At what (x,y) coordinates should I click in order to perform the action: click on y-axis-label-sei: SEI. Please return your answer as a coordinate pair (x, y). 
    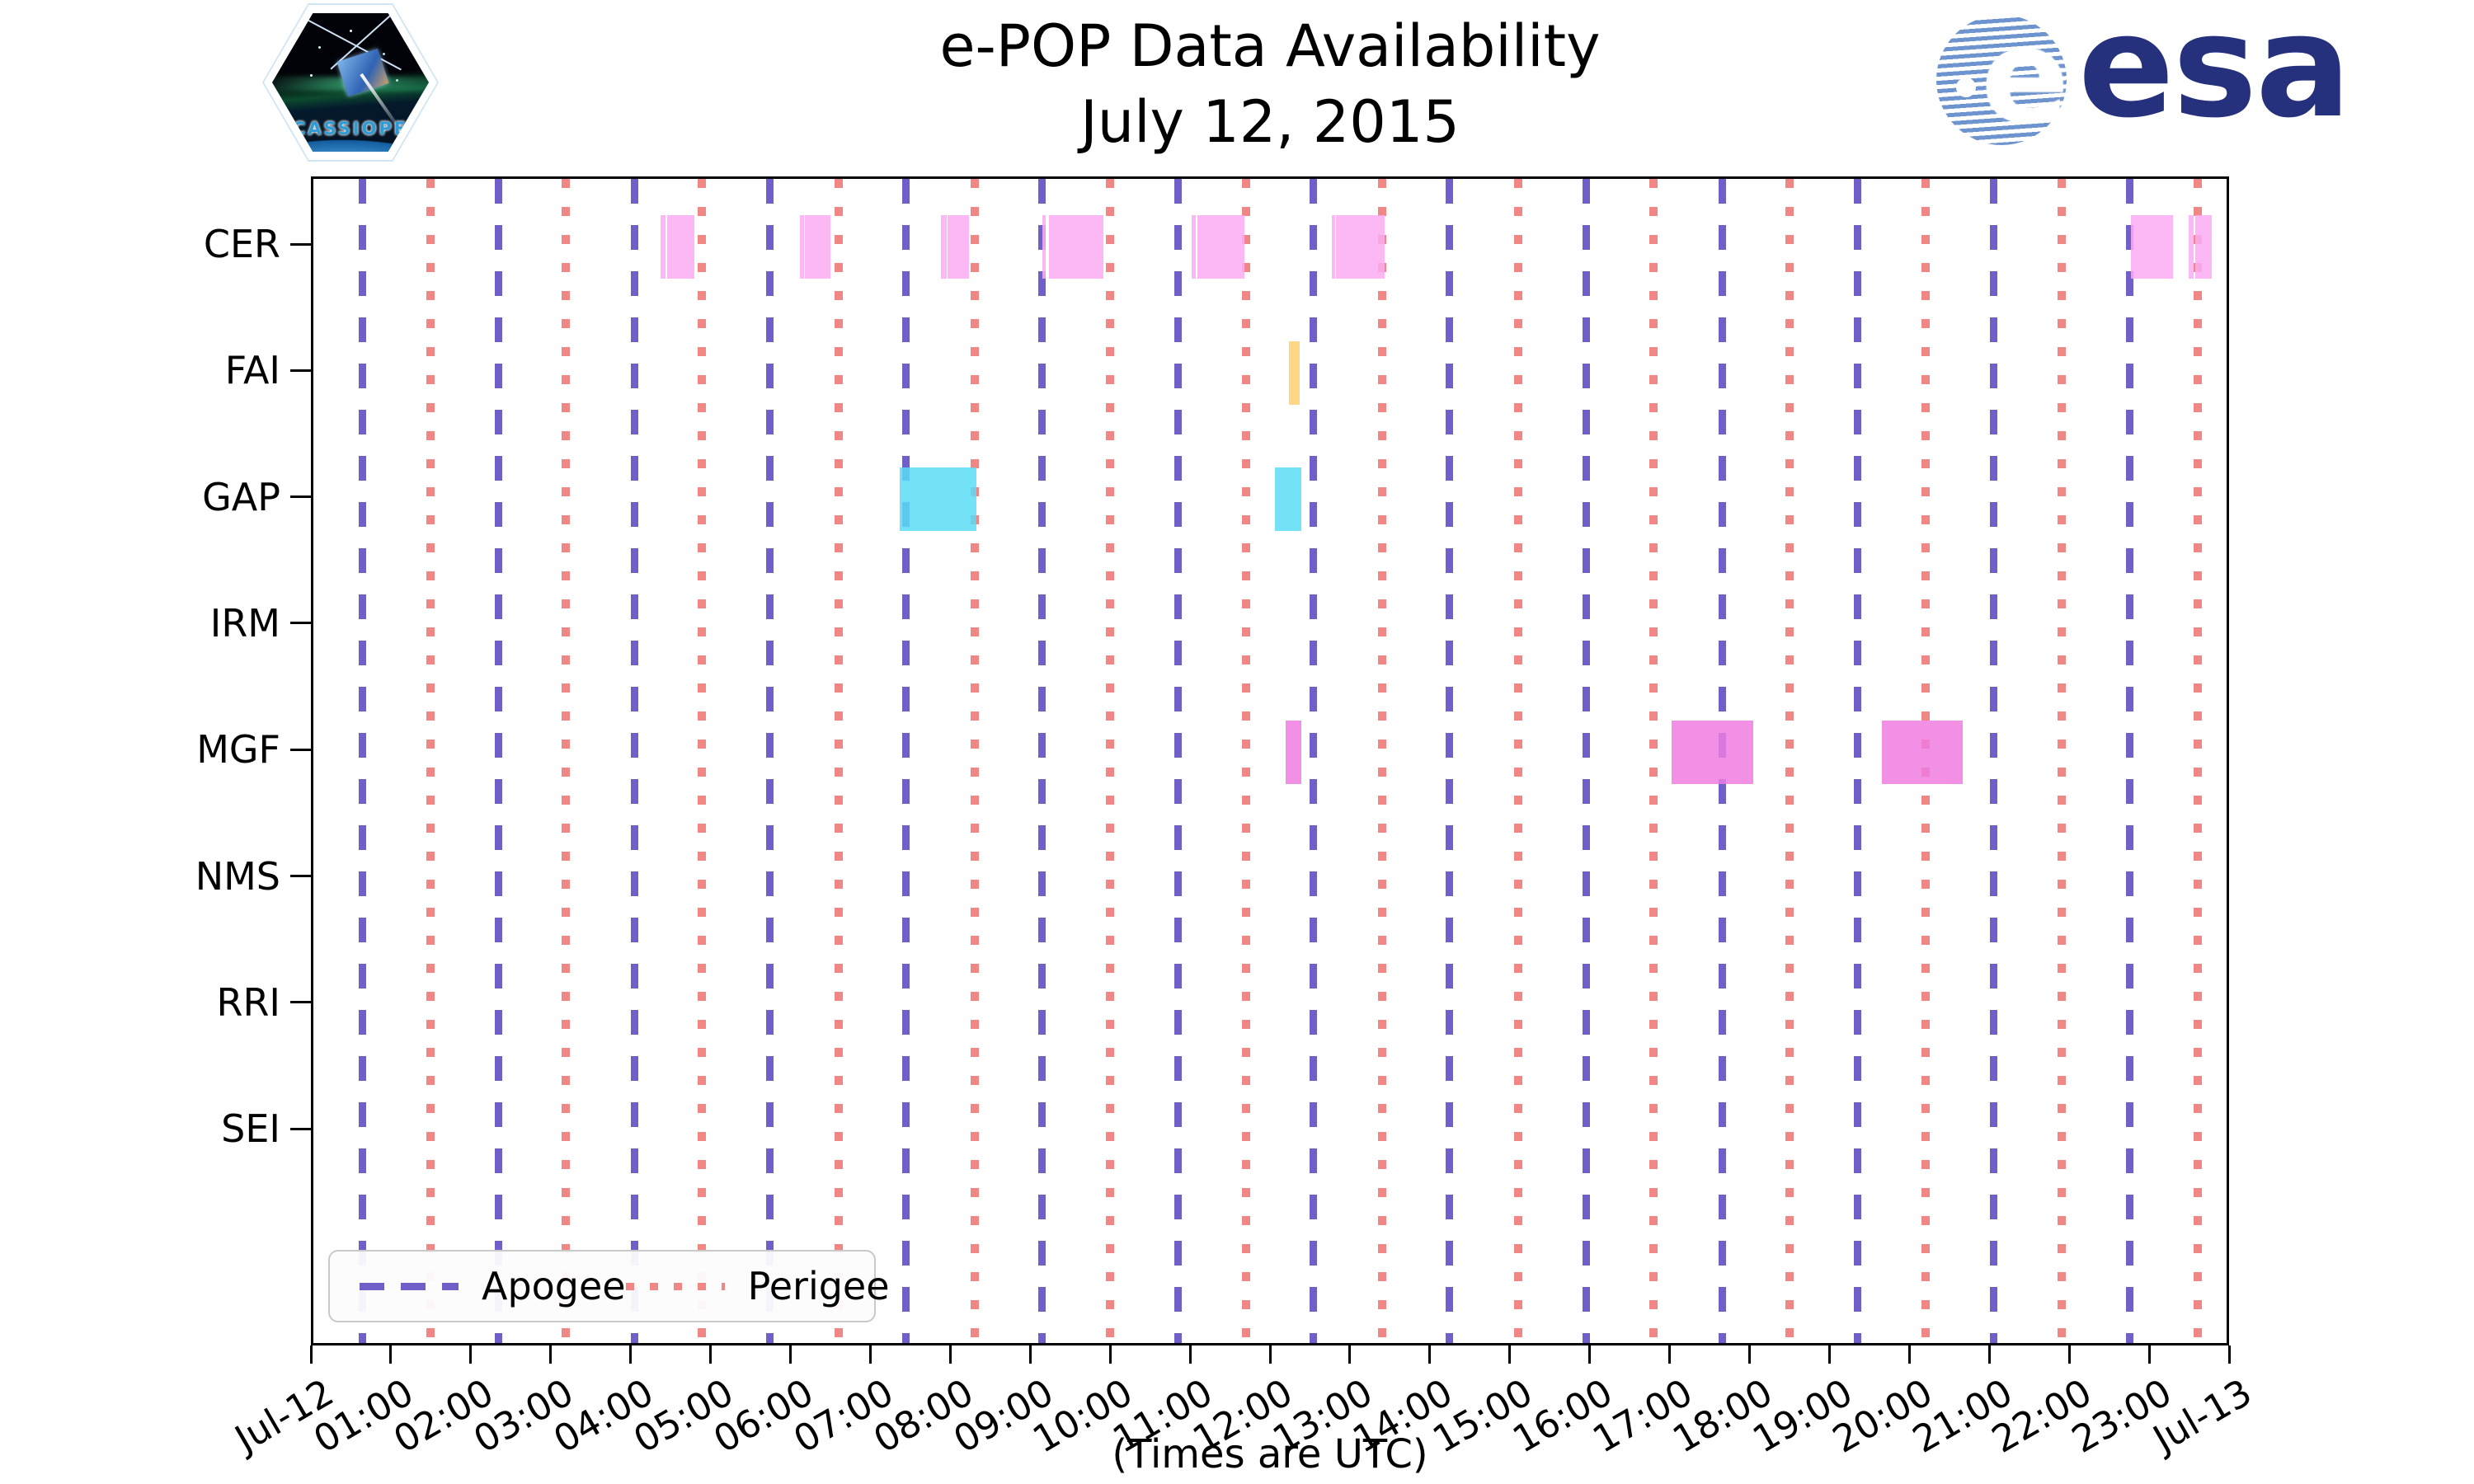
    Looking at the image, I should click on (250, 1129).